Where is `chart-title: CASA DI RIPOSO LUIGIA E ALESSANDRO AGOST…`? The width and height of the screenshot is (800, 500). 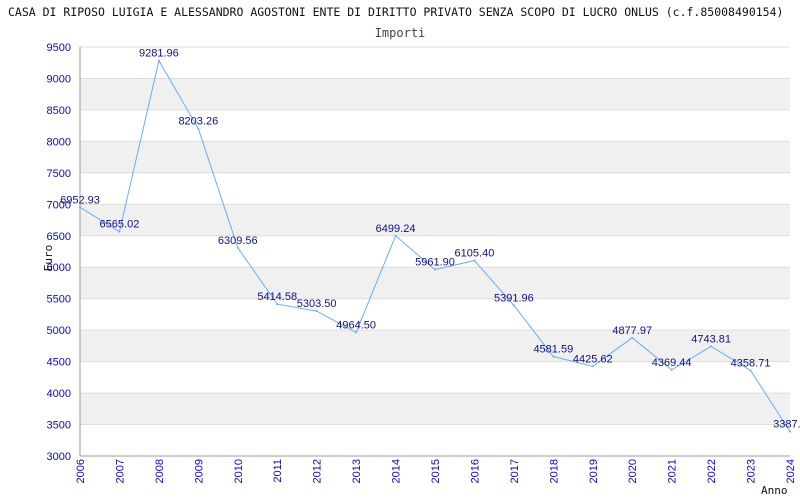 chart-title: CASA DI RIPOSO LUIGIA E ALESSANDRO AGOST… is located at coordinates (395, 12).